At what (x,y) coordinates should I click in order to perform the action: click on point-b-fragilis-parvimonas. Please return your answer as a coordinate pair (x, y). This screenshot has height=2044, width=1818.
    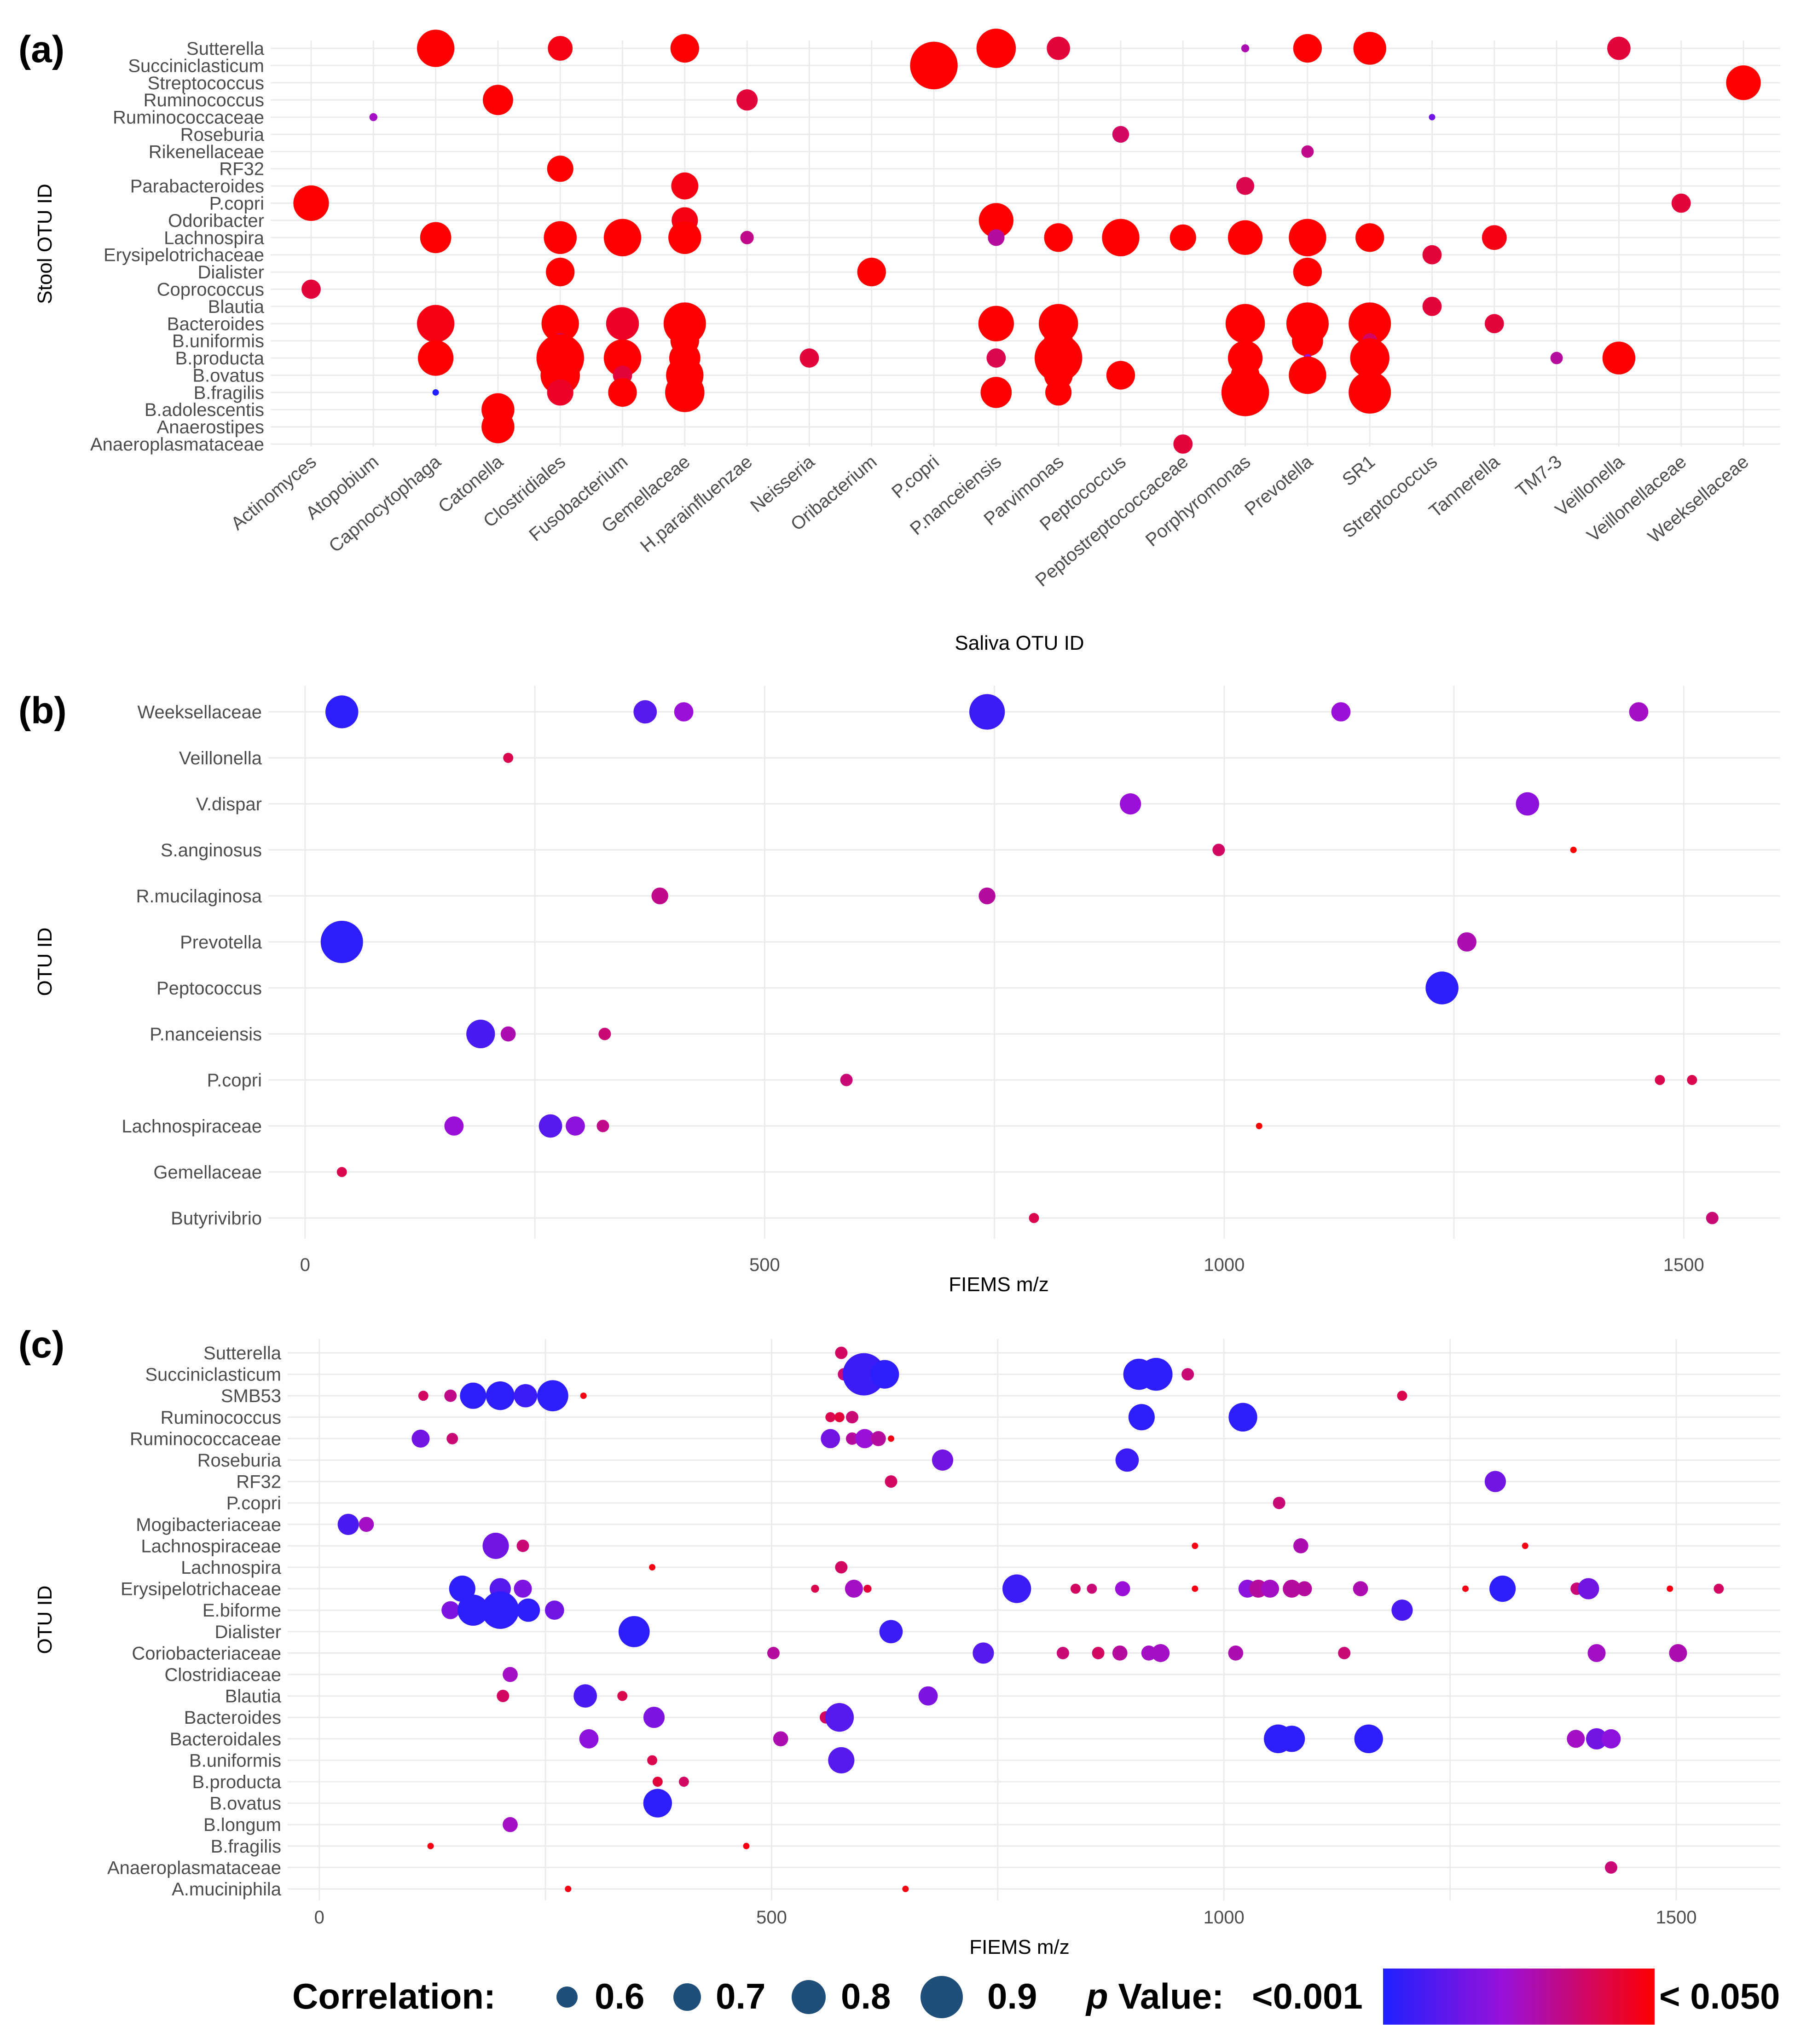
    Looking at the image, I should click on (1058, 392).